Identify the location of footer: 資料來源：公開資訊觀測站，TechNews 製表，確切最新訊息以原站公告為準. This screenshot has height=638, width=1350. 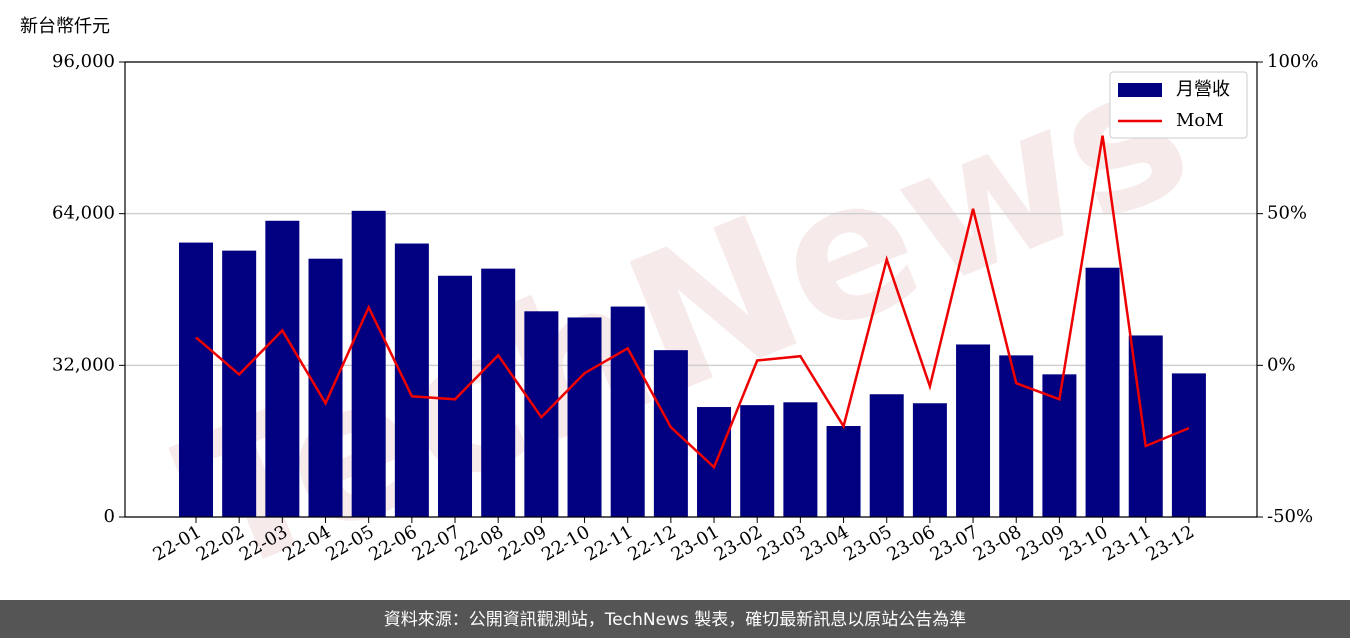
(675, 620).